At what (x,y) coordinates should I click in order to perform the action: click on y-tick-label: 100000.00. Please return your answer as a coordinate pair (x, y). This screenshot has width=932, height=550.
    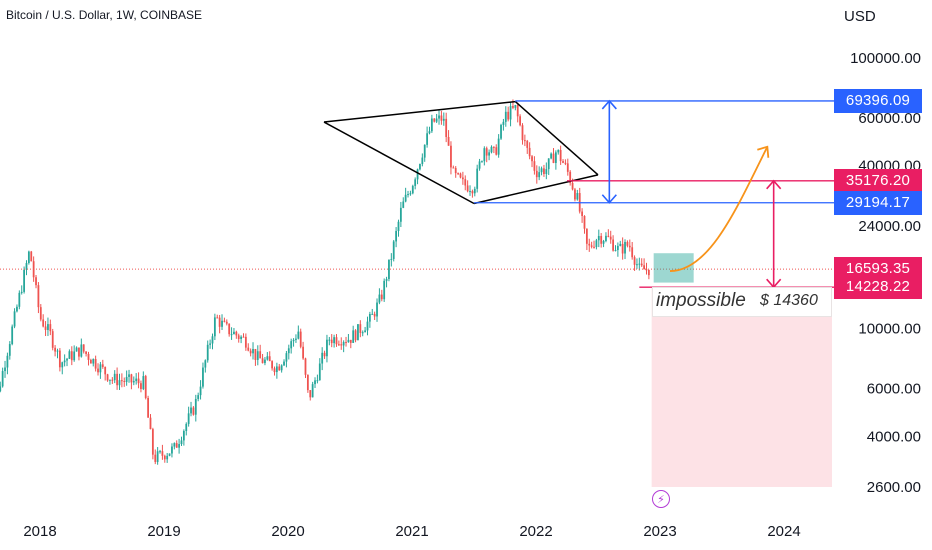
    Looking at the image, I should click on (885, 58).